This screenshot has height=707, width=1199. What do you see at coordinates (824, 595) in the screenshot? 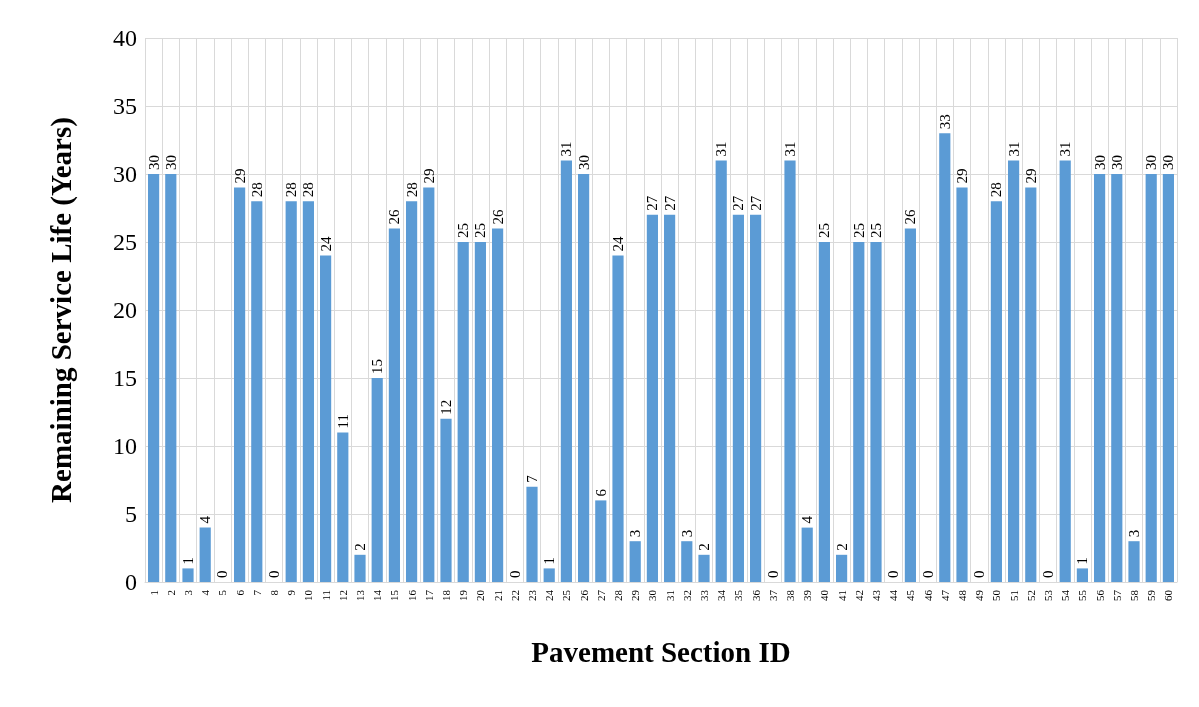
I see `x-tick-label: 40` at bounding box center [824, 595].